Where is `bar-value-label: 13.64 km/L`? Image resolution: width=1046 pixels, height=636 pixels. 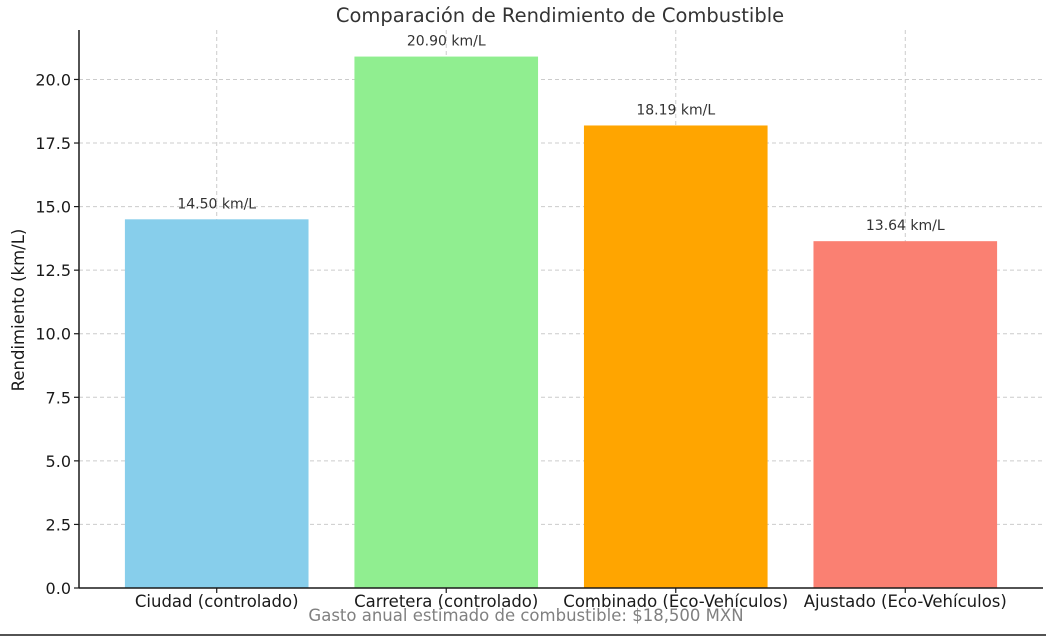 bar-value-label: 13.64 km/L is located at coordinates (905, 226).